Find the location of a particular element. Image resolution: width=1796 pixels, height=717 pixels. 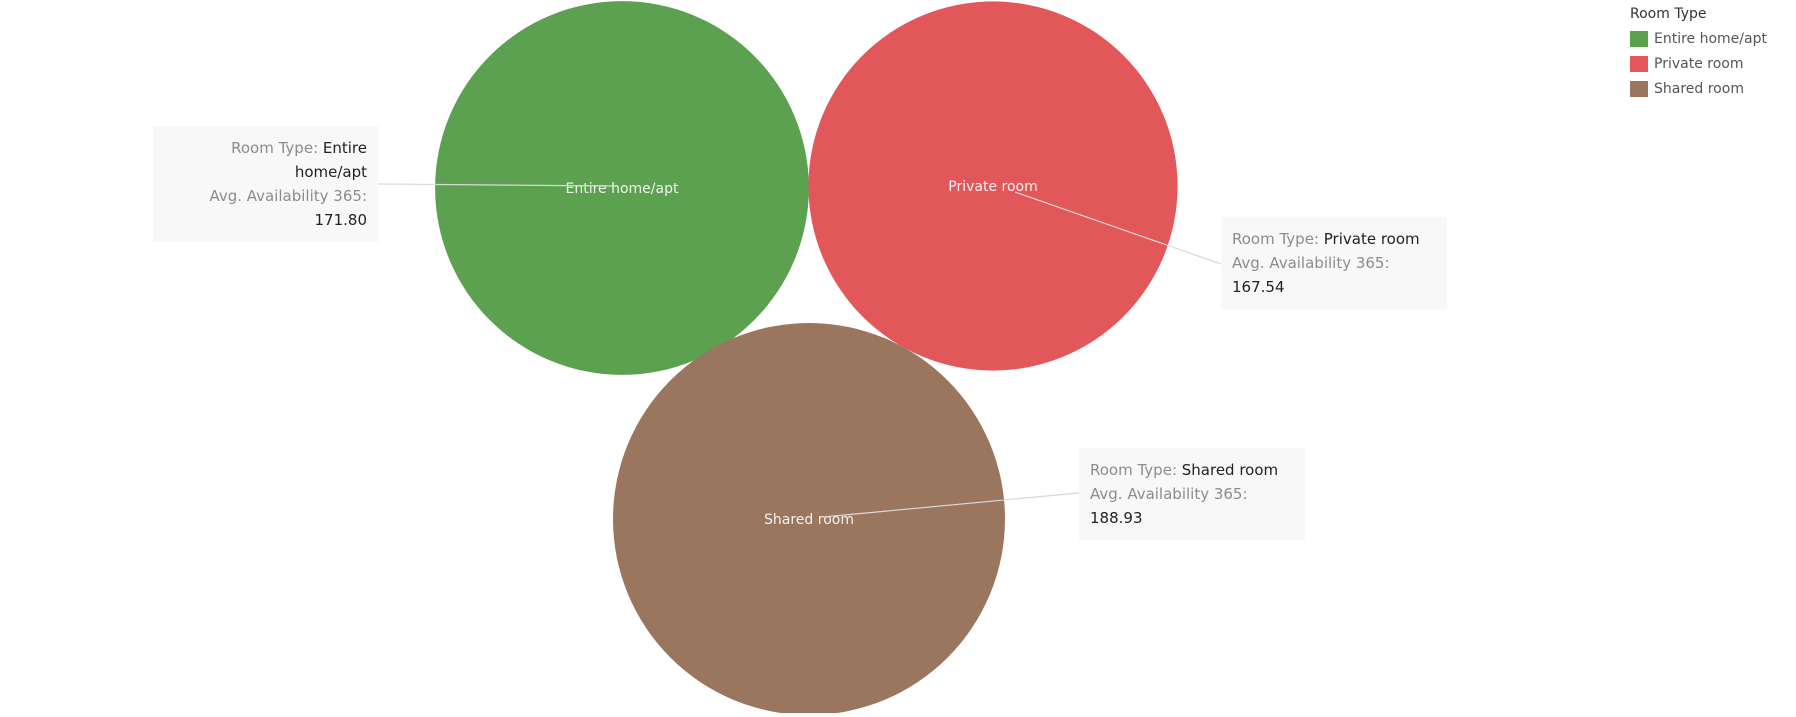

bubble-label-entire-home-apt: Entire home/apt is located at coordinates (622, 189).